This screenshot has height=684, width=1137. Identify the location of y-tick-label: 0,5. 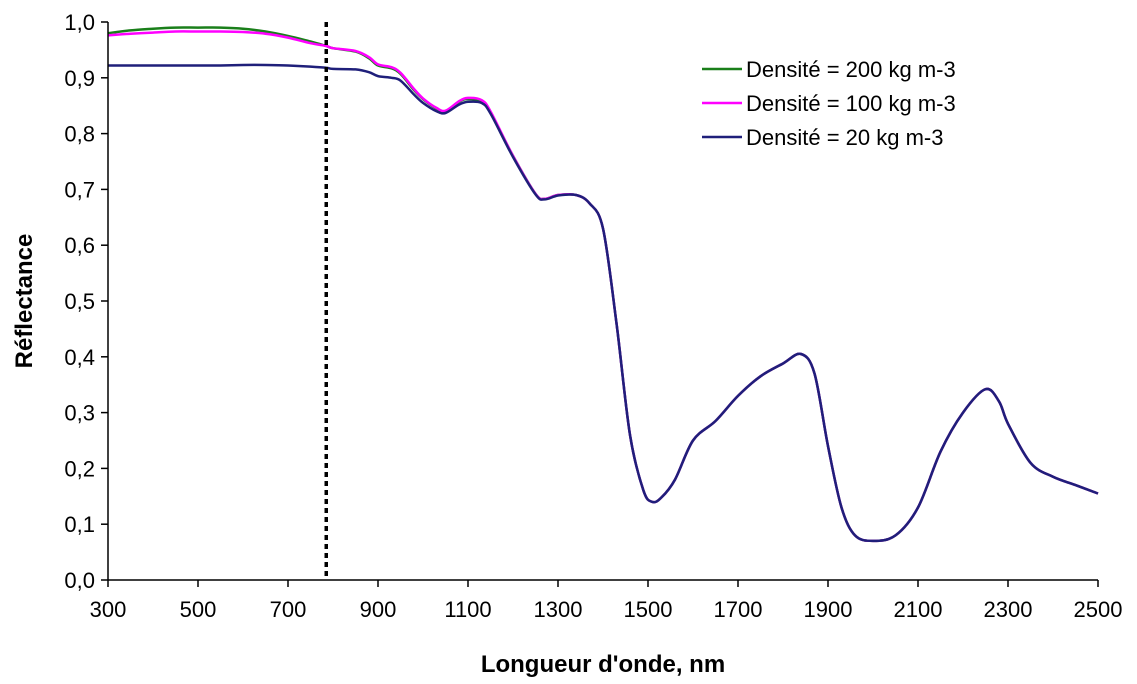
(79, 301).